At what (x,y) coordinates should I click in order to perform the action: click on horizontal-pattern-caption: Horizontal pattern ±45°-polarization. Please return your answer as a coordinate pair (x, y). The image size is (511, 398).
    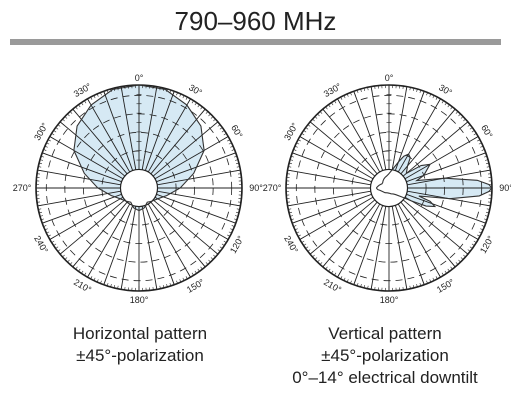
    Looking at the image, I should click on (140, 345).